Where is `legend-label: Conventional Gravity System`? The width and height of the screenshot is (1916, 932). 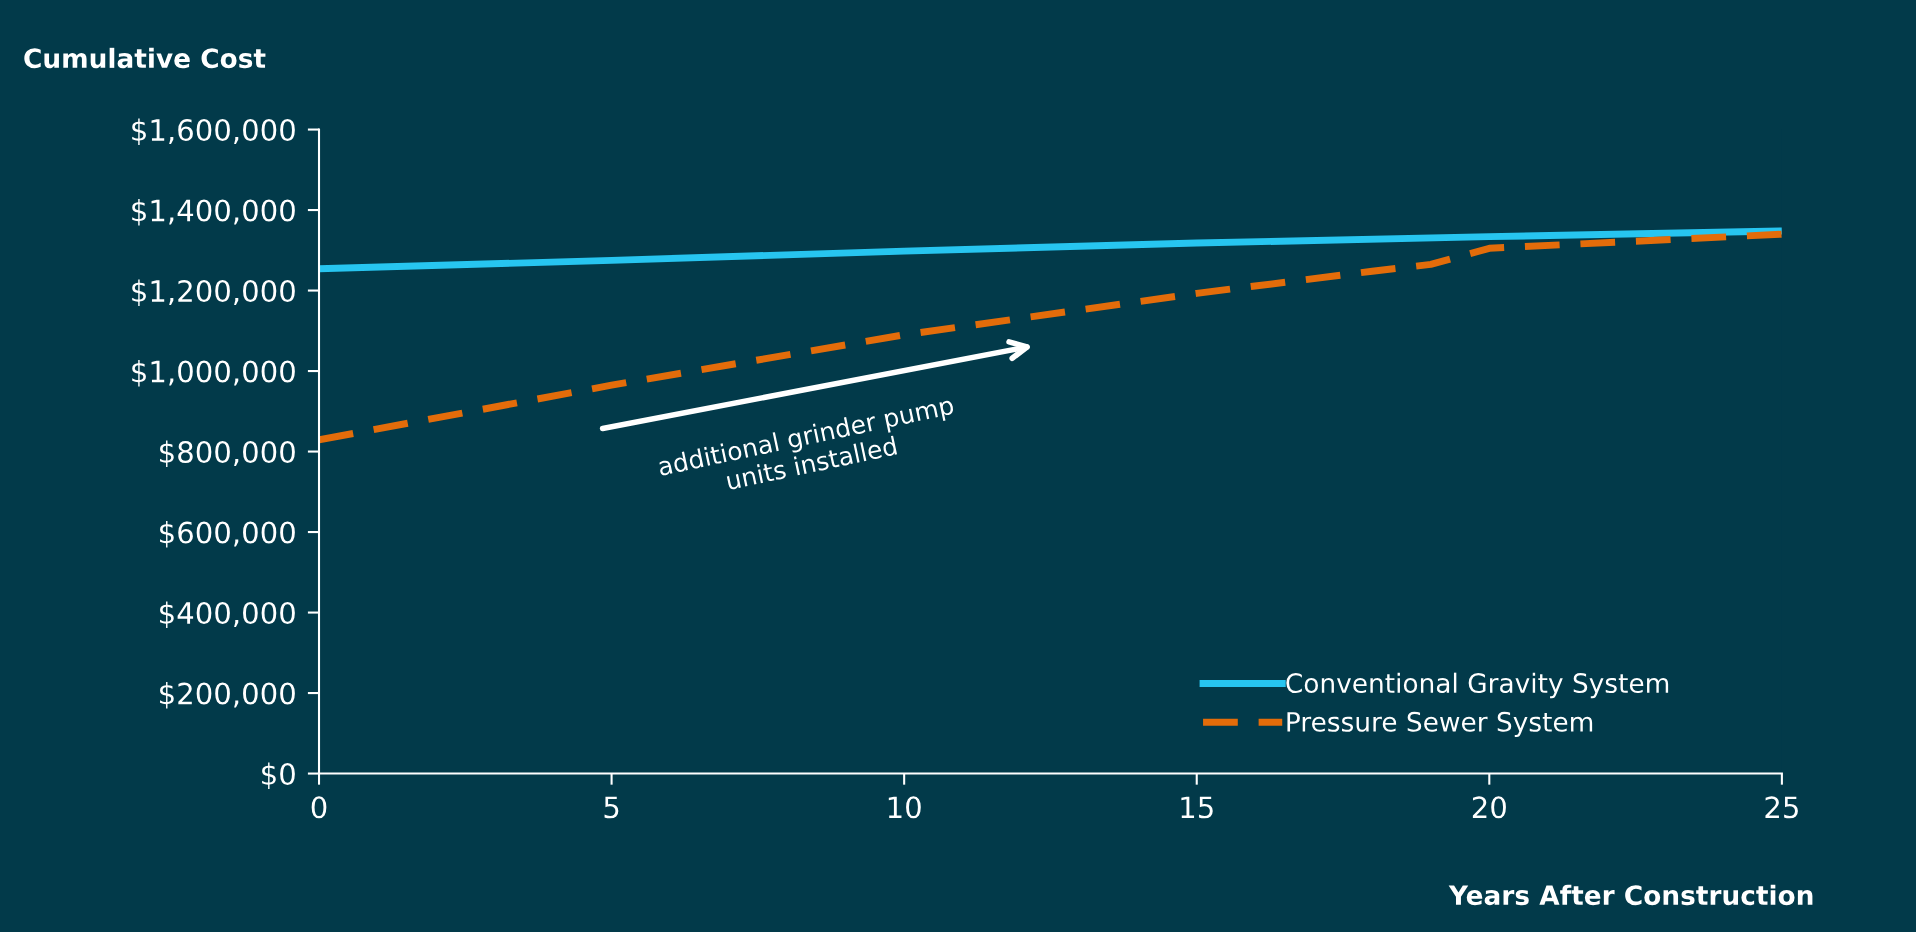
legend-label: Conventional Gravity System is located at coordinates (1477, 685).